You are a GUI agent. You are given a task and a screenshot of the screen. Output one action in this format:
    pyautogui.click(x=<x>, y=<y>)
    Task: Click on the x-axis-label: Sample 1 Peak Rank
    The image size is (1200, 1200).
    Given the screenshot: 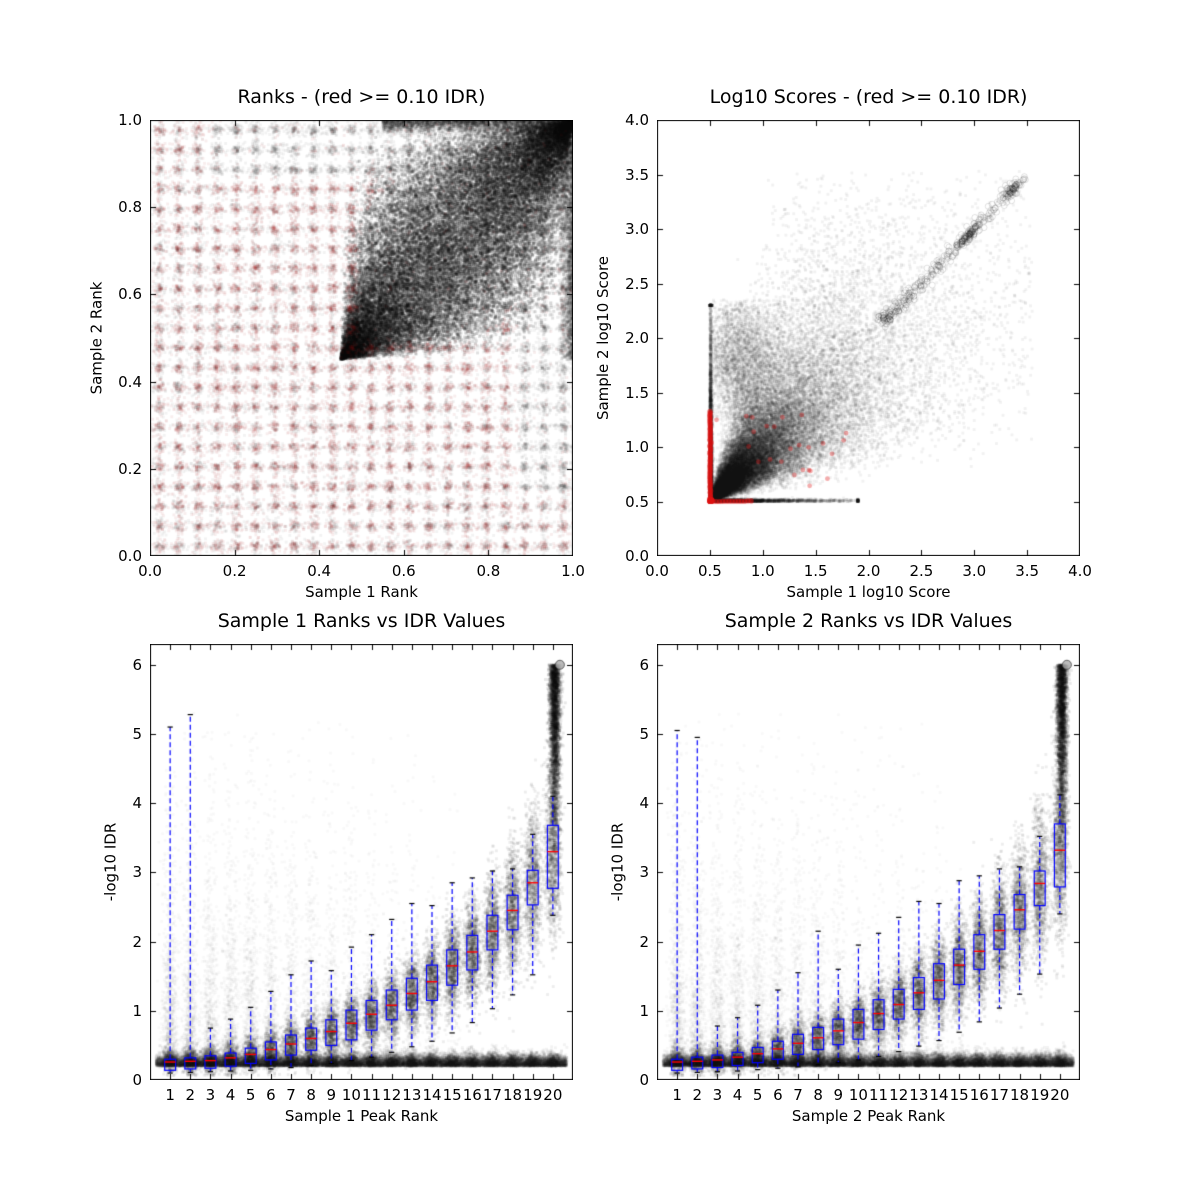 What is the action you would take?
    pyautogui.click(x=361, y=1116)
    